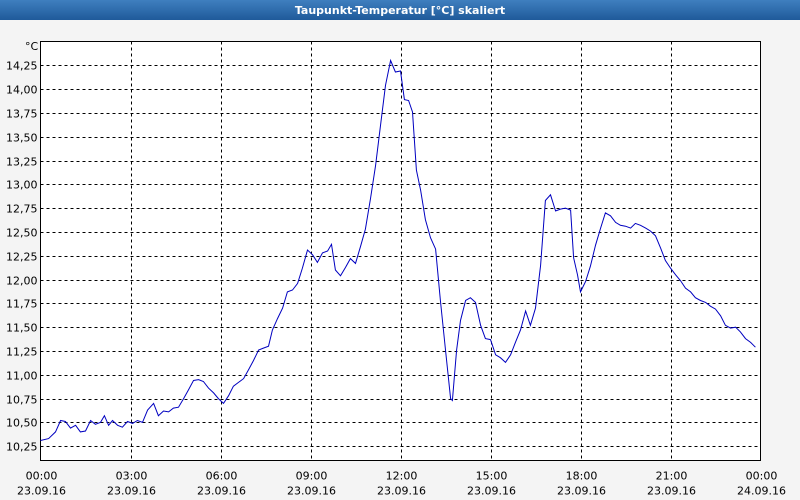 This screenshot has height=500, width=800. Describe the element at coordinates (22, 66) in the screenshot. I see `y-tick-label: 14,25` at that location.